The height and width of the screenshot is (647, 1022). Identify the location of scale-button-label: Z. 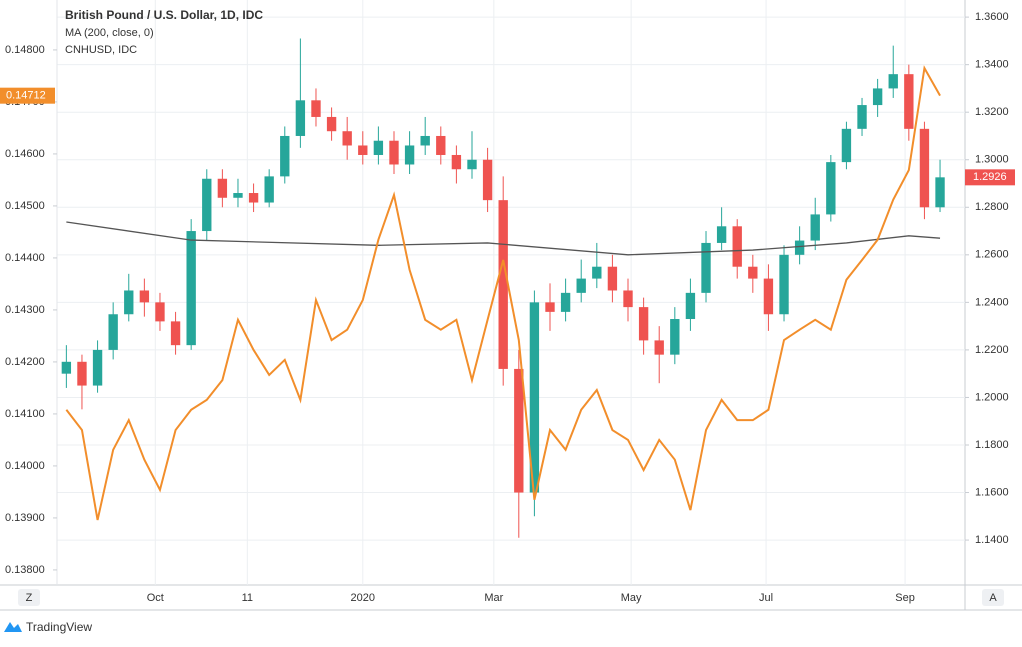
(29, 598).